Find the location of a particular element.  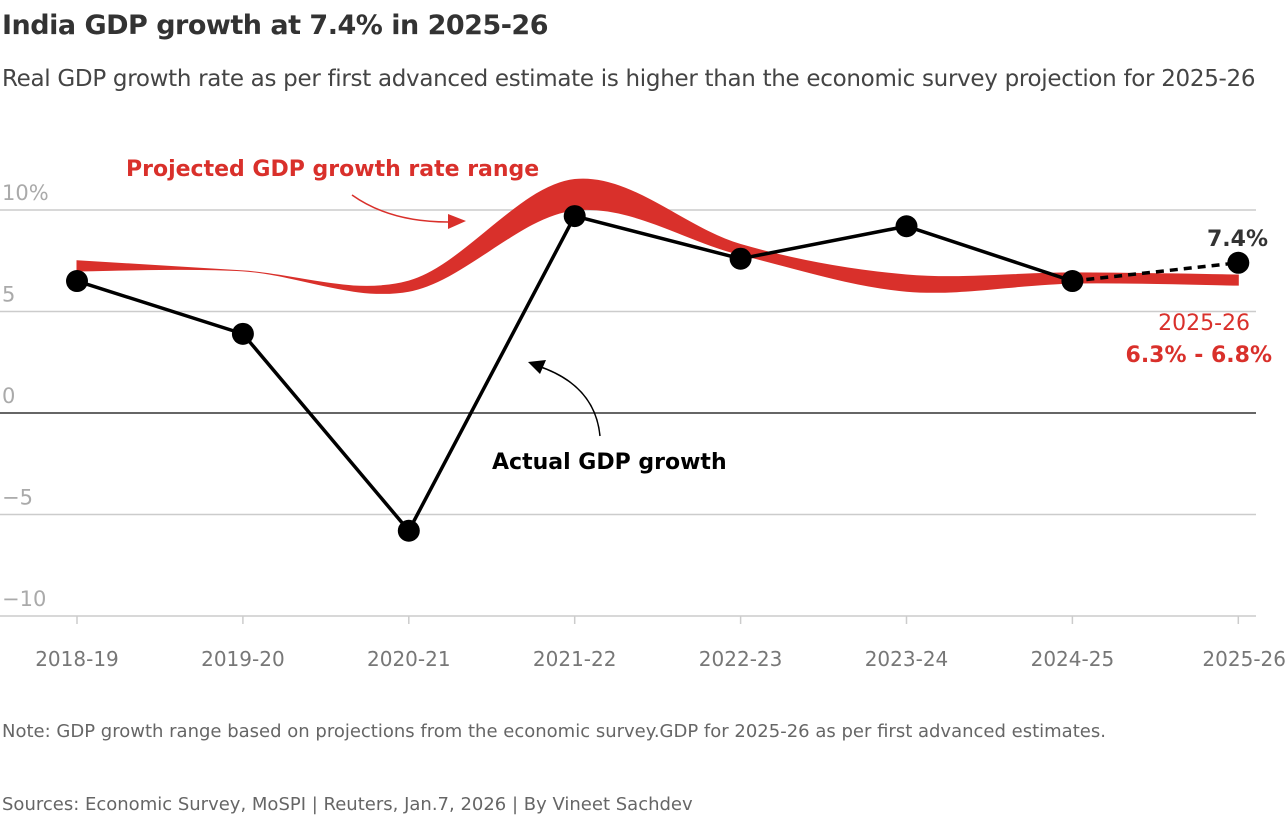

x-tick-label: 2021-22 is located at coordinates (575, 659).